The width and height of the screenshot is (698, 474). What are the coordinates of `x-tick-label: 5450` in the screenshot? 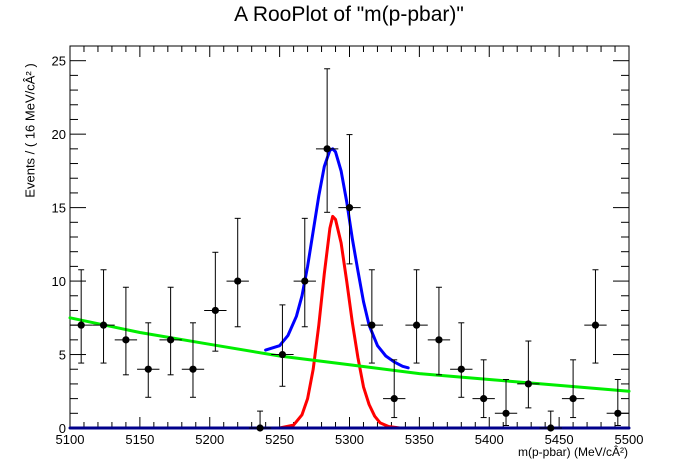 It's located at (559, 439).